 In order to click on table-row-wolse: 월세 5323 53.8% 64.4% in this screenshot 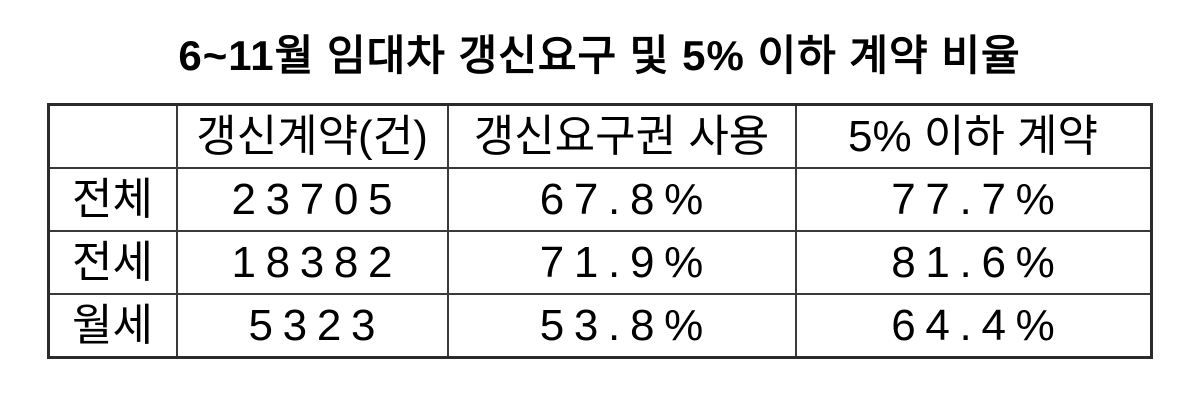, I will do `click(599, 326)`.